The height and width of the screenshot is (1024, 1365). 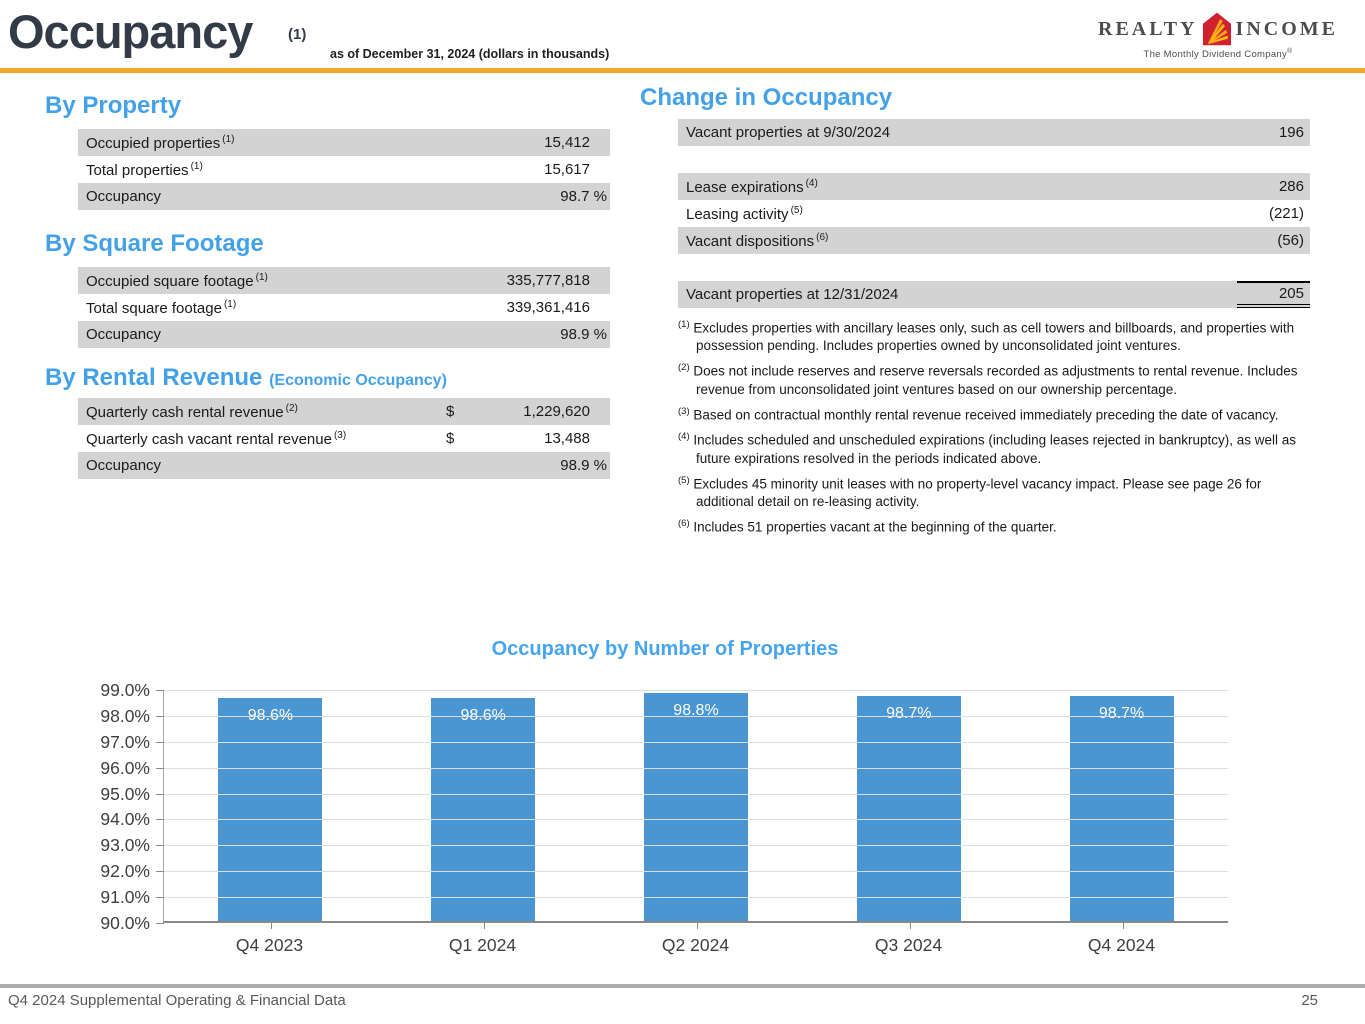 What do you see at coordinates (160, 142) in the screenshot?
I see `row-label: Occupied properties (1)` at bounding box center [160, 142].